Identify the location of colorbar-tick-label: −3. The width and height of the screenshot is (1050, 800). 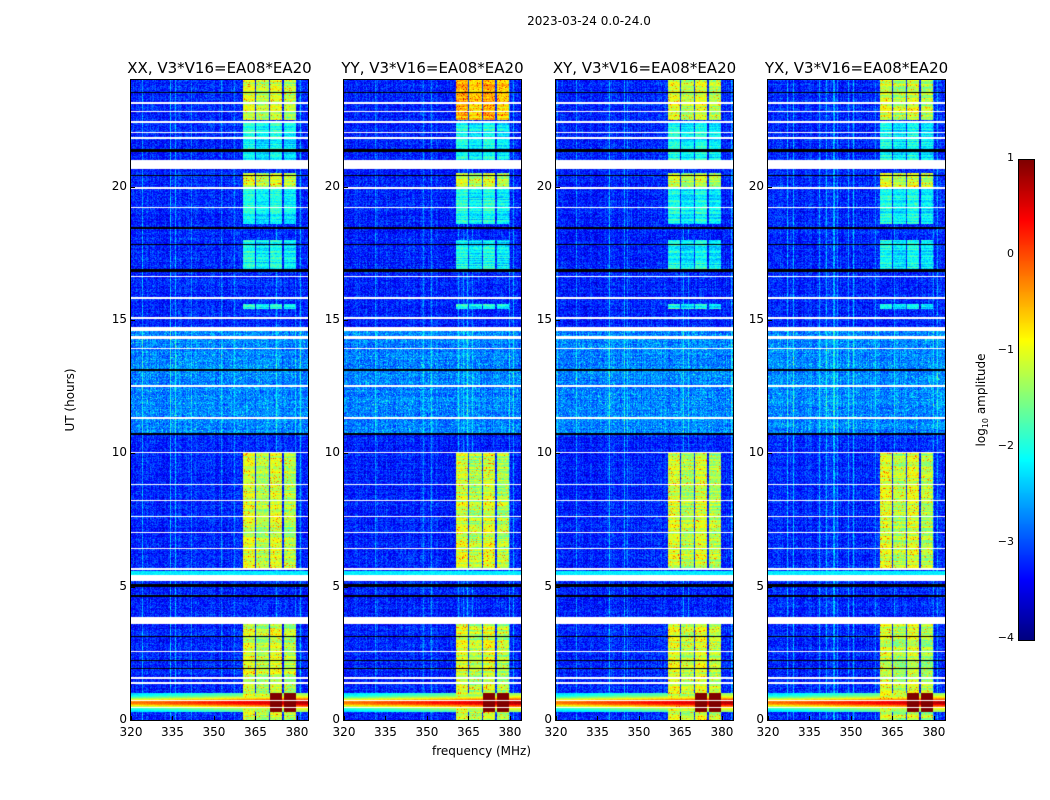
(1005, 541).